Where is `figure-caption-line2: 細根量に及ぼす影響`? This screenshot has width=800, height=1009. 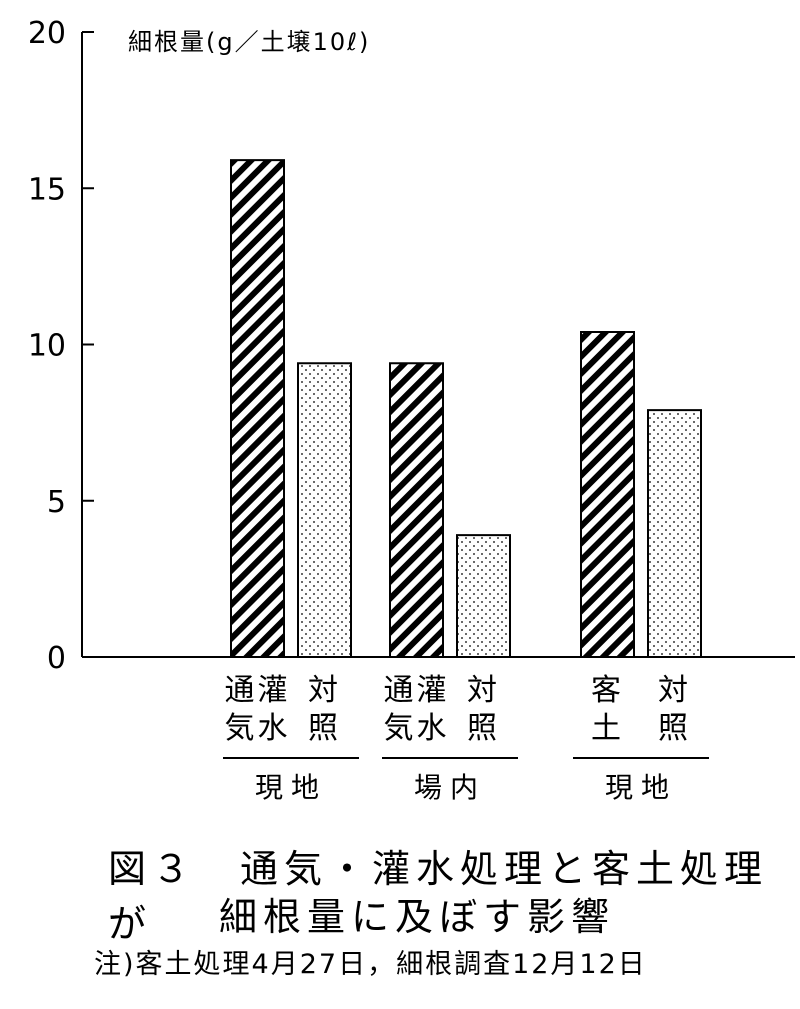
figure-caption-line2: 細根量に及ぼす影響 is located at coordinates (417, 917).